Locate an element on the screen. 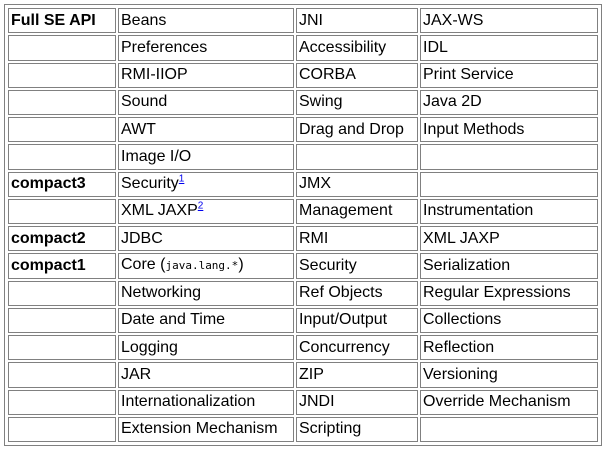 This screenshot has height=450, width=606. api-cell: JNDI is located at coordinates (357, 402).